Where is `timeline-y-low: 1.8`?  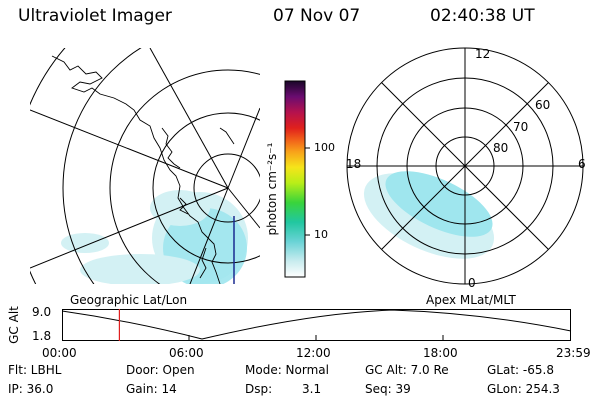
timeline-y-low: 1.8 is located at coordinates (42, 336).